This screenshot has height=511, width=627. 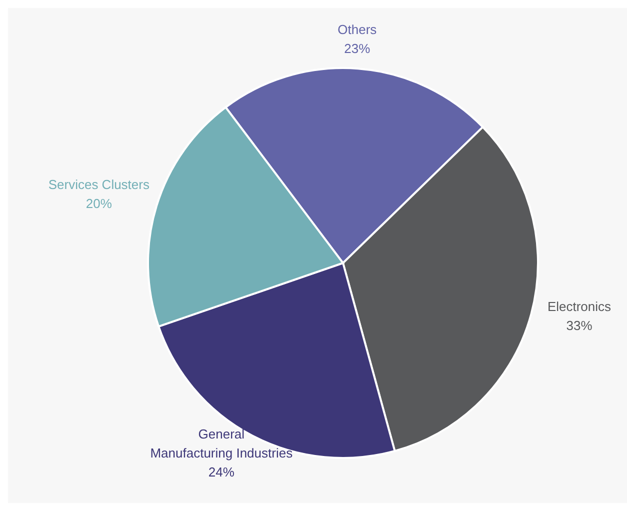 I want to click on data-label: 24%, so click(x=221, y=472).